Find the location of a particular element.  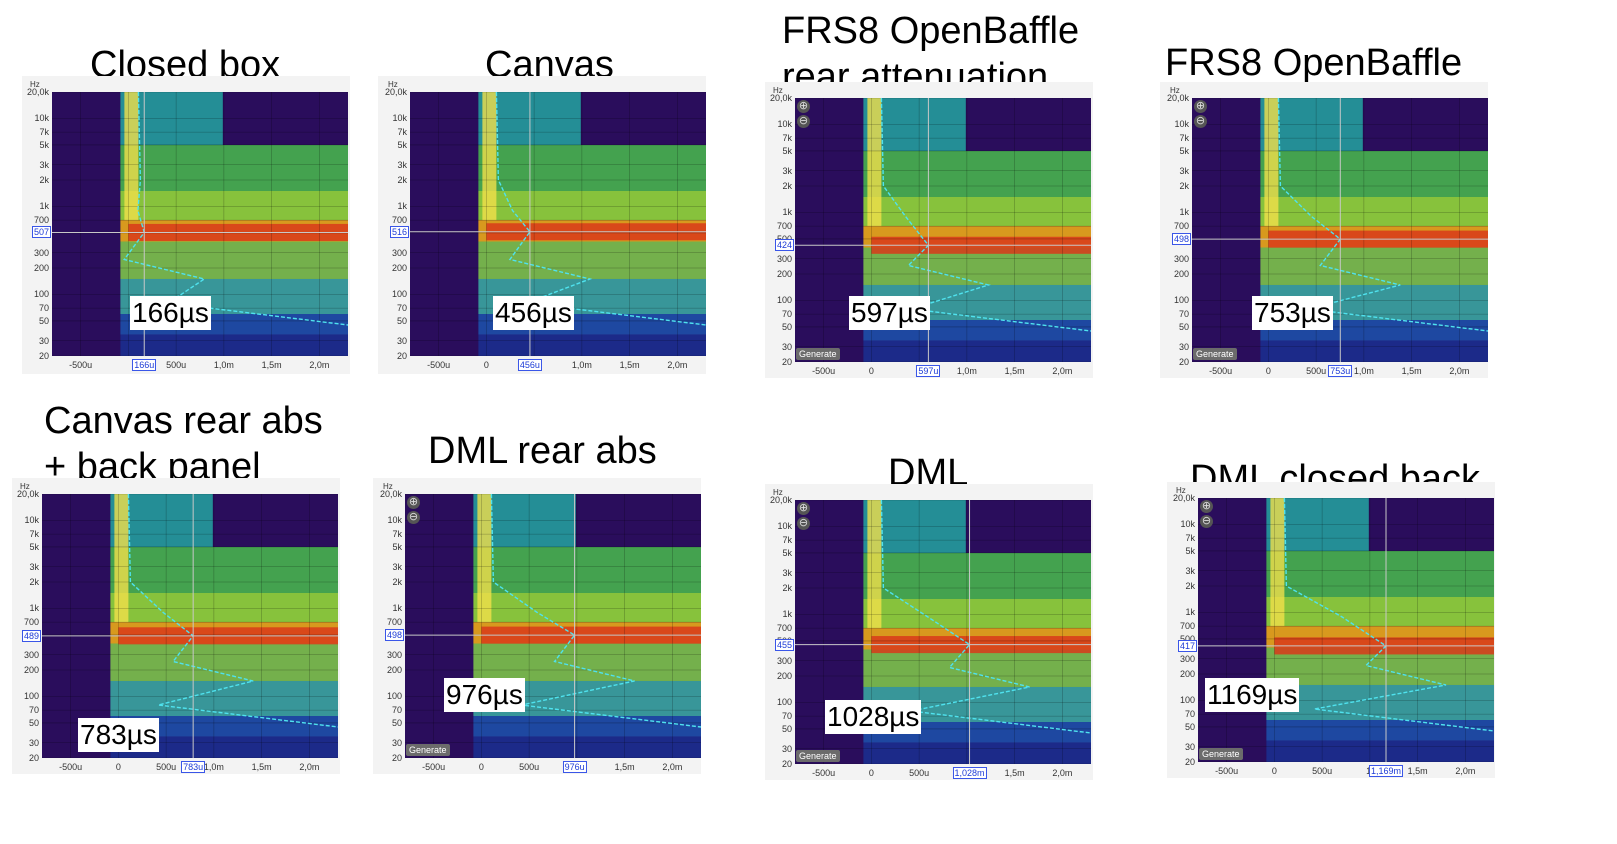

cursor-time-label: 166u is located at coordinates (144, 365).